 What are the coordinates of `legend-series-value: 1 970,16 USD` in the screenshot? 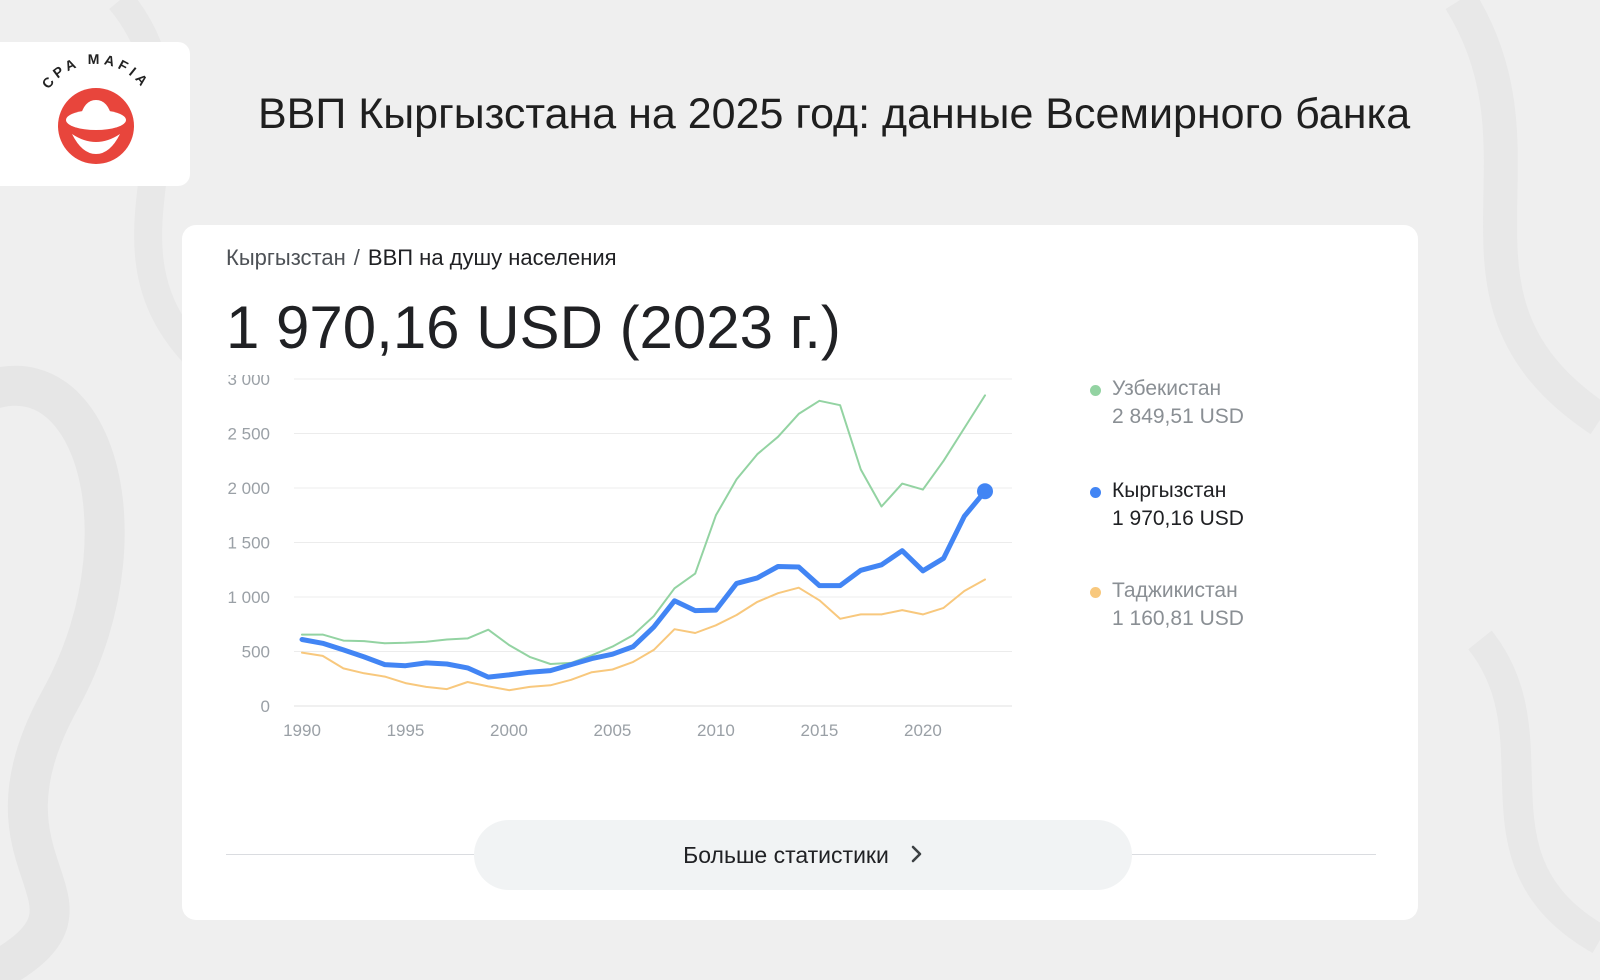 It's located at (1178, 518).